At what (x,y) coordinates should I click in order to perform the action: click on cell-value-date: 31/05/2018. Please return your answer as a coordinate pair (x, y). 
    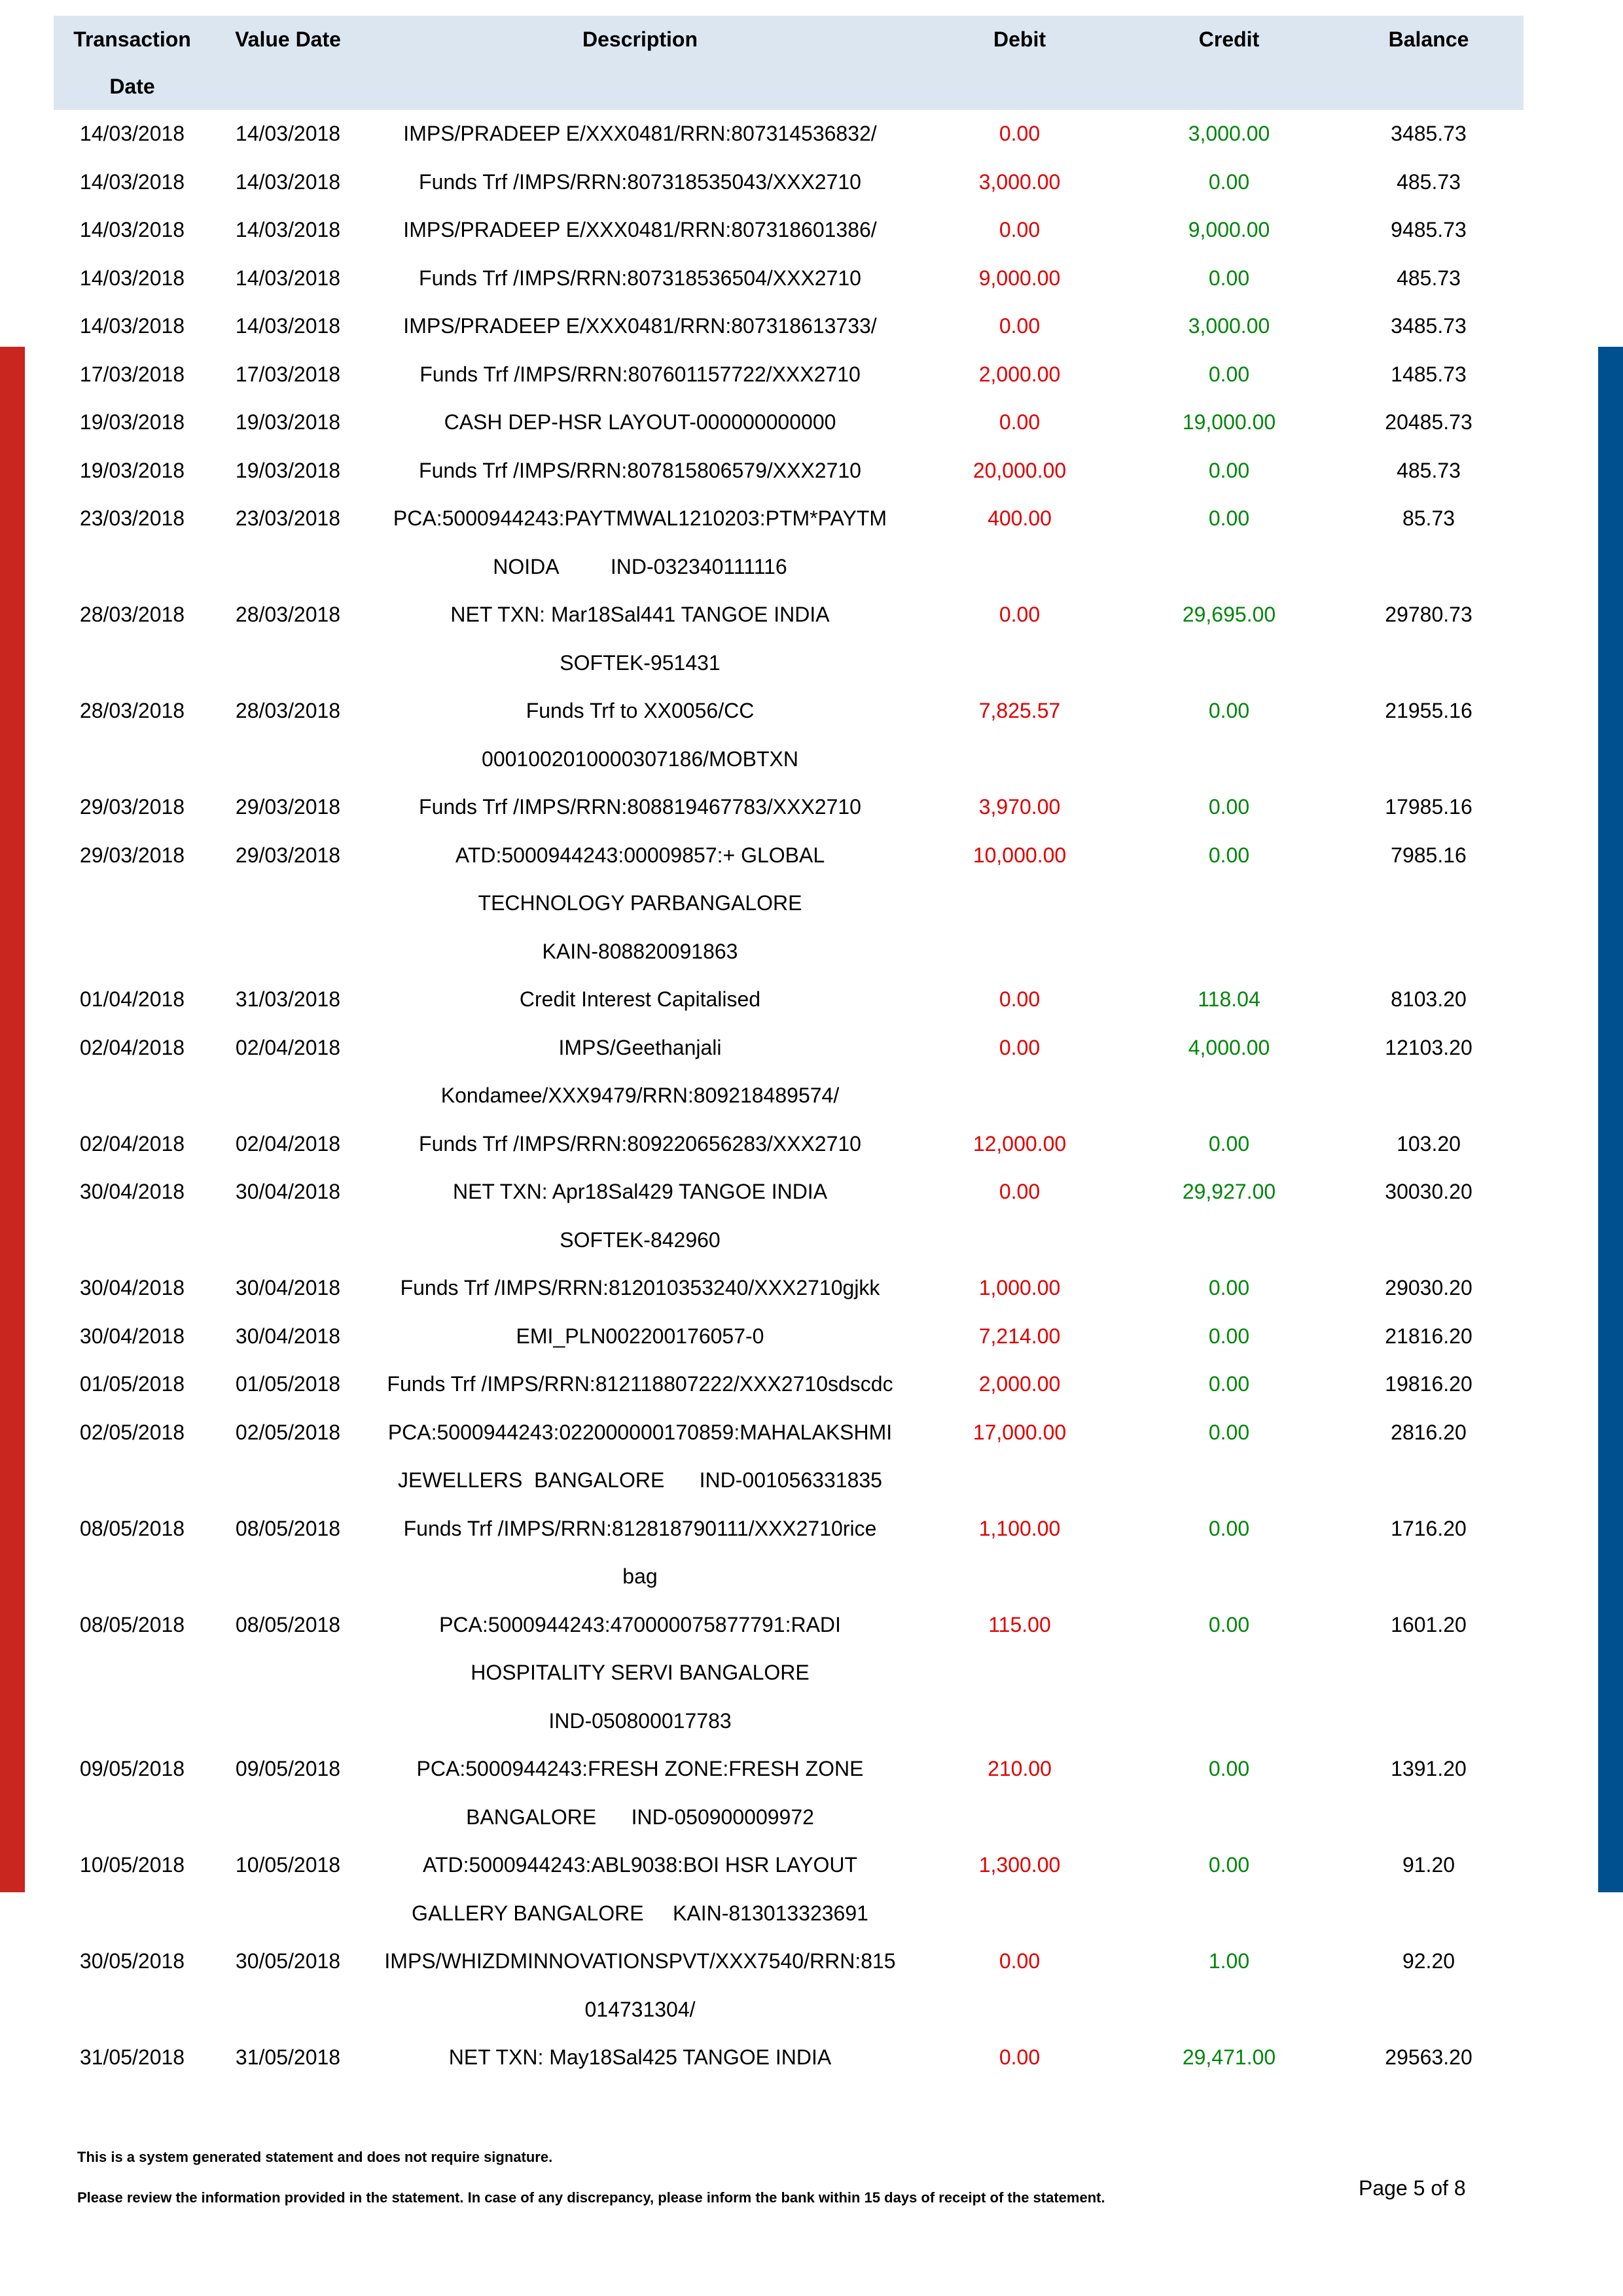
    Looking at the image, I should click on (288, 2057).